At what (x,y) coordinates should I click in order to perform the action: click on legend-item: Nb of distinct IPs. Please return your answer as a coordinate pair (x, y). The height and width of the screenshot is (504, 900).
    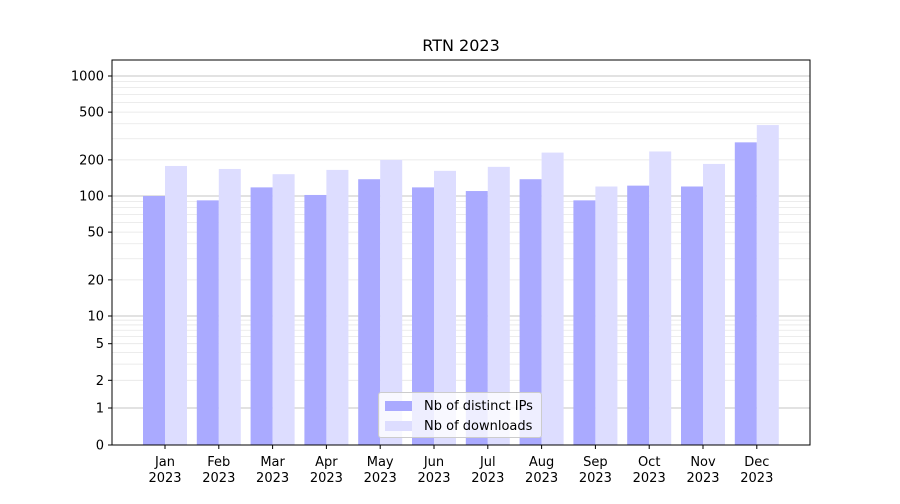
    Looking at the image, I should click on (459, 406).